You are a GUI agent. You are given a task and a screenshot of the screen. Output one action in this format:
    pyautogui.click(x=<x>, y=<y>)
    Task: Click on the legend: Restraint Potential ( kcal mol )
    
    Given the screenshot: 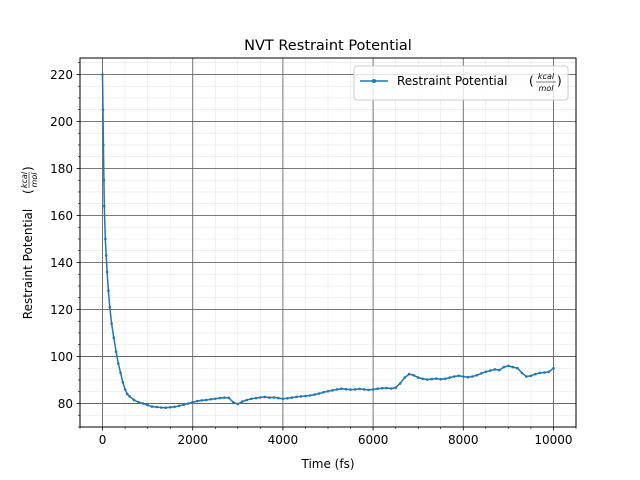 What is the action you would take?
    pyautogui.click(x=461, y=83)
    